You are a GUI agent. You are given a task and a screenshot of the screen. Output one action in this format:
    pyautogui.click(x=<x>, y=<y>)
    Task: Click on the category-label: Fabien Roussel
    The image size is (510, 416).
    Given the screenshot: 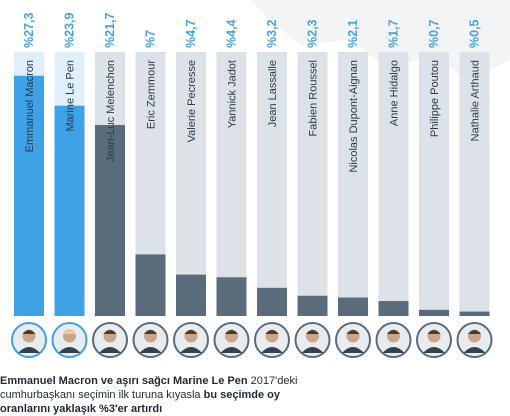 What is the action you would take?
    pyautogui.click(x=314, y=98)
    